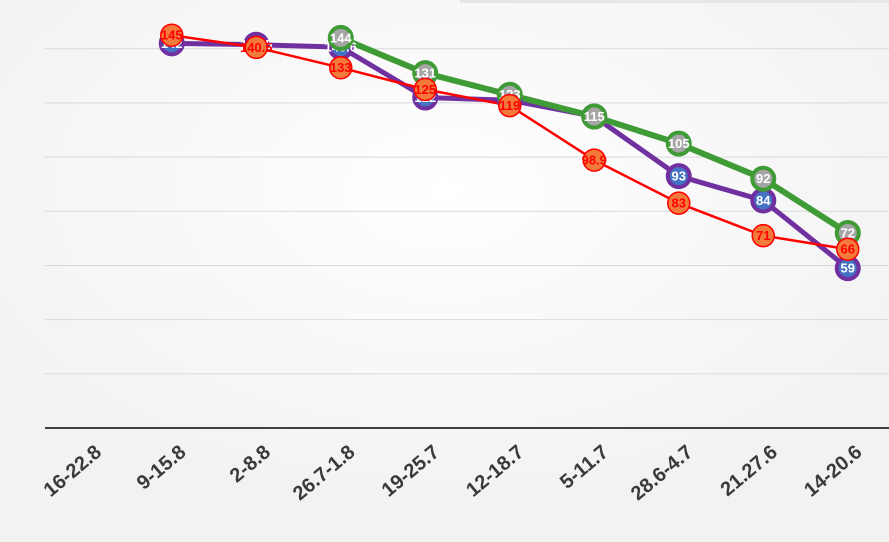 The width and height of the screenshot is (889, 542). I want to click on data-label: 115, so click(594, 116).